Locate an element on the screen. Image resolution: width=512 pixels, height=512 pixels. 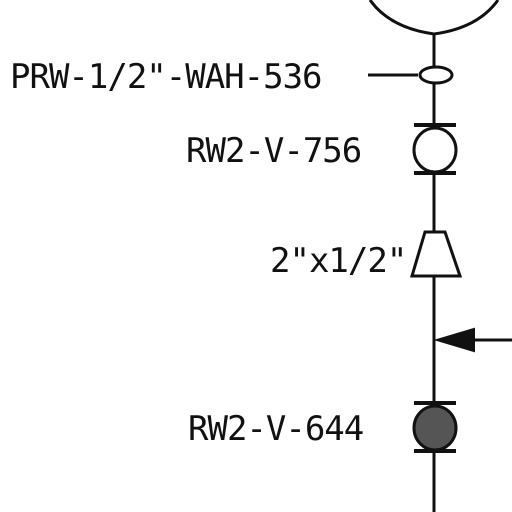
ball-valve-open-icon is located at coordinates (435, 149).